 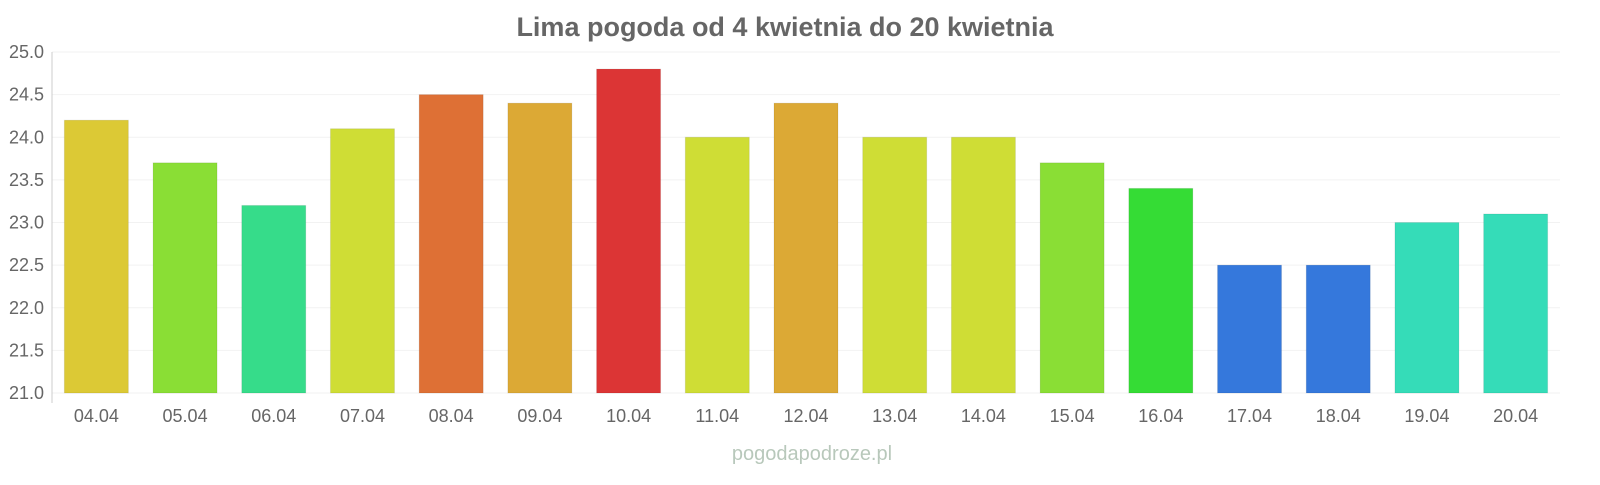 I want to click on bar-09.04, so click(x=540, y=248).